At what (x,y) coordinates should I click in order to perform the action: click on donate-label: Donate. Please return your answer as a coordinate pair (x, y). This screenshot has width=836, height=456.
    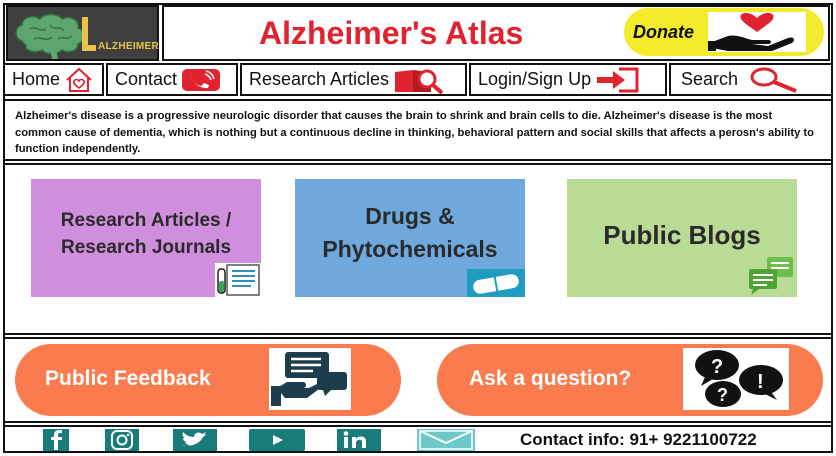
    Looking at the image, I should click on (664, 32).